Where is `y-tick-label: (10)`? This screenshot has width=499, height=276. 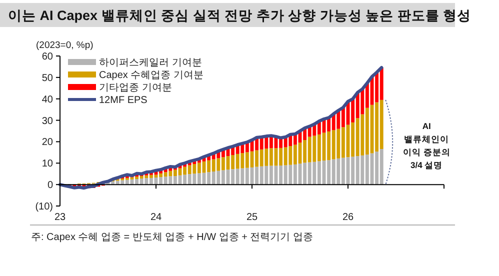
y-tick-label: (10) is located at coordinates (44, 207).